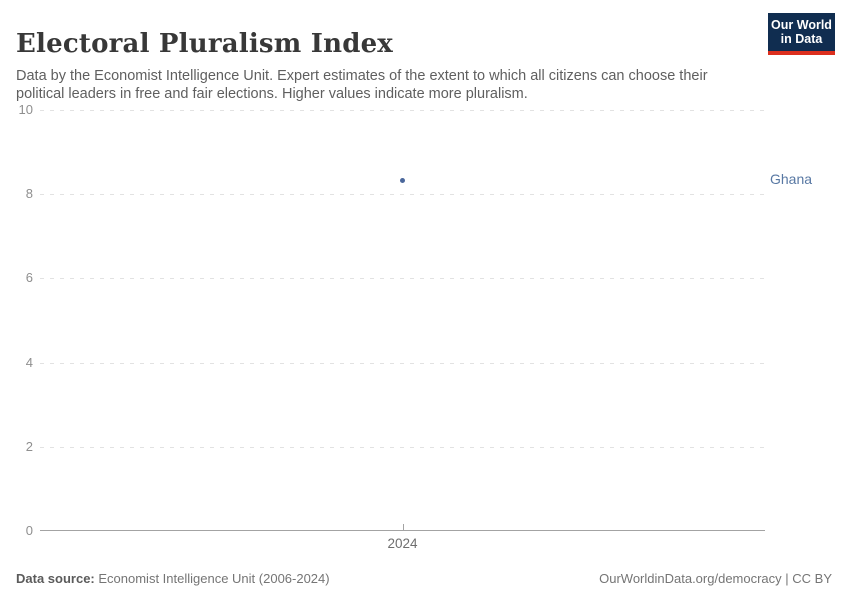 The image size is (850, 600). I want to click on x-axis-tick-label: 2024, so click(402, 543).